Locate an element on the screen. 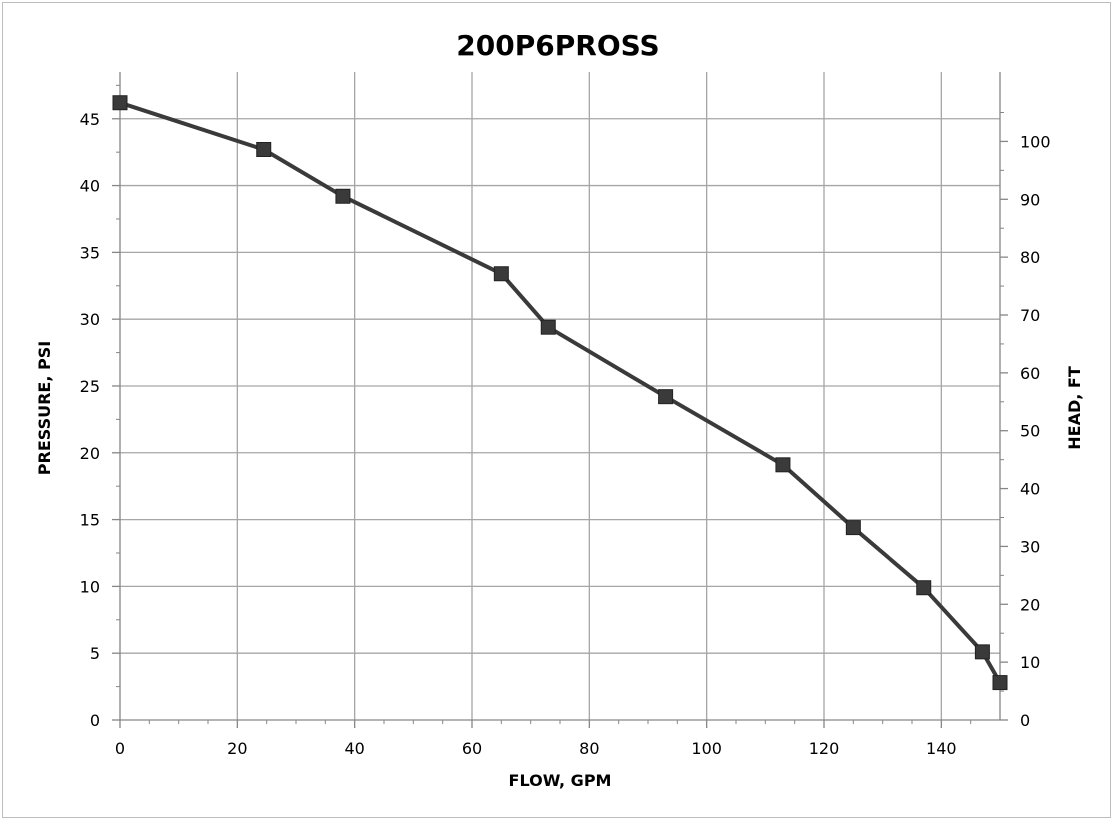 The width and height of the screenshot is (1115, 822). y-tick-label: 45 is located at coordinates (90, 119).